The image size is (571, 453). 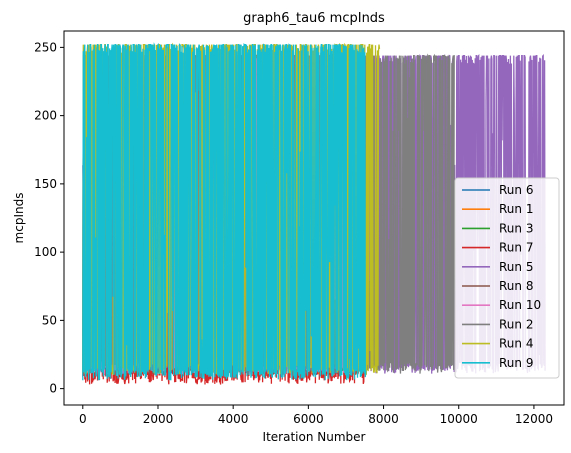 What do you see at coordinates (19, 218) in the screenshot?
I see `y-axis-label: mcpInds` at bounding box center [19, 218].